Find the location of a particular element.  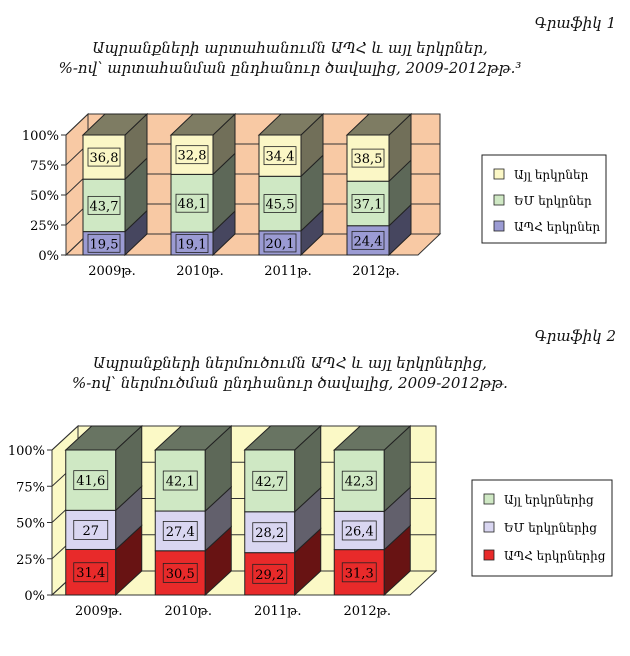

chart-1-ytick-label: 50% is located at coordinates (44, 196).